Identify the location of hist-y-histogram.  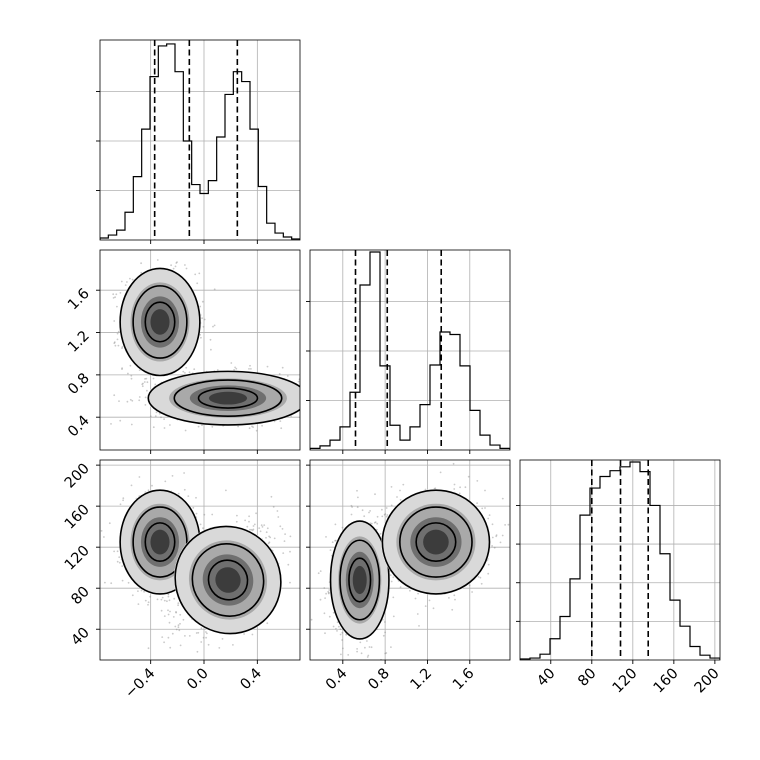
(410, 350).